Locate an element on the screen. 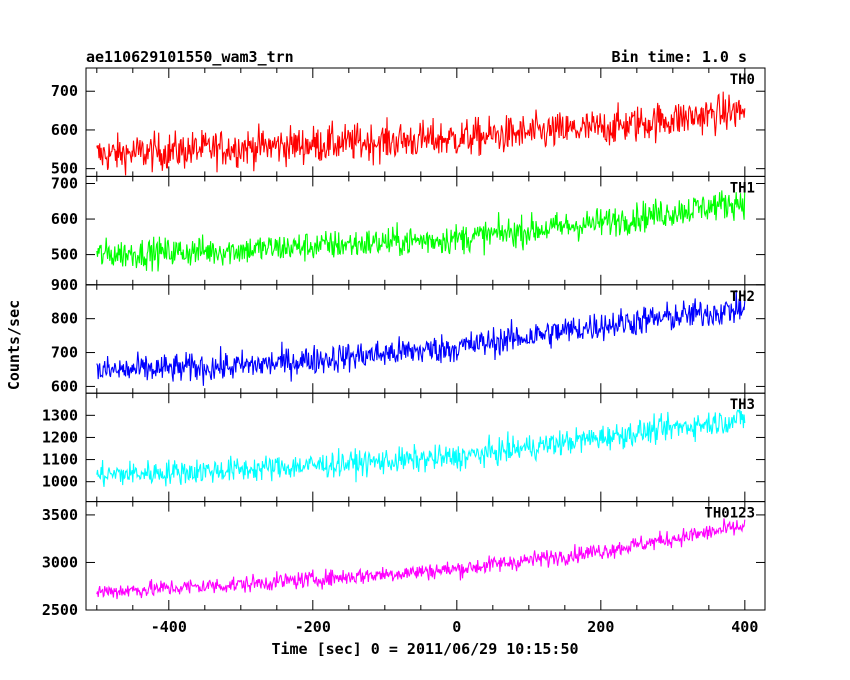 The image size is (850, 680). panel-frame-th0123 is located at coordinates (425, 556).